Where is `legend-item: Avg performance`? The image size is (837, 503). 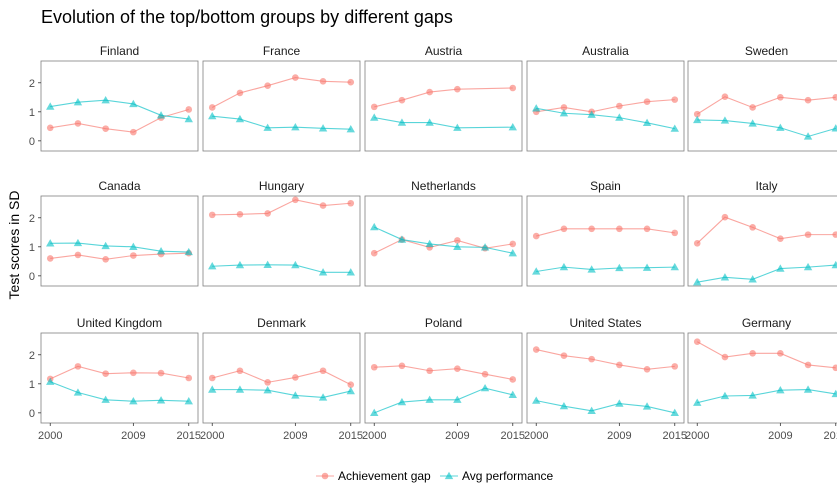 legend-item: Avg performance is located at coordinates (496, 476).